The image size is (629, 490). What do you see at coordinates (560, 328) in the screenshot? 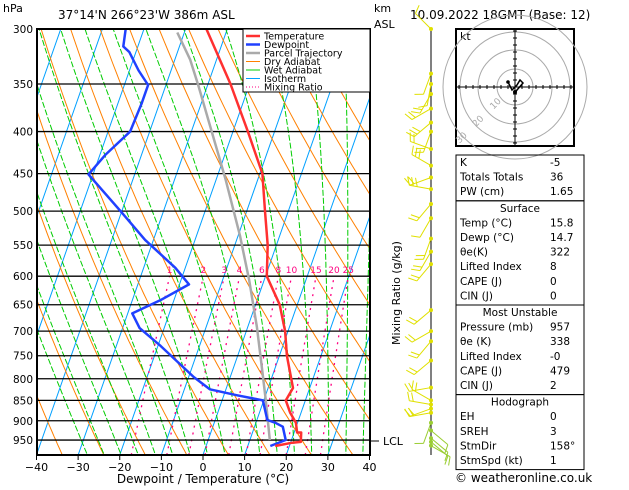
I see `table-row-value: 957` at bounding box center [560, 328].